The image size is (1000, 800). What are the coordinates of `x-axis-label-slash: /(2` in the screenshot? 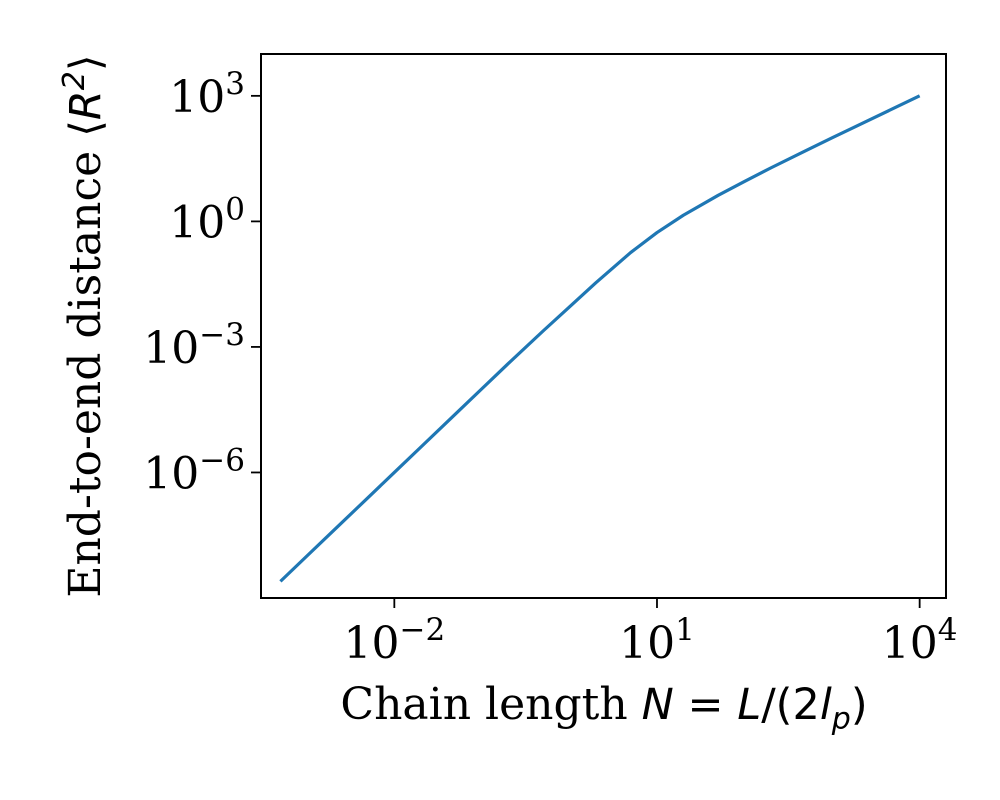 It's located at (790, 705).